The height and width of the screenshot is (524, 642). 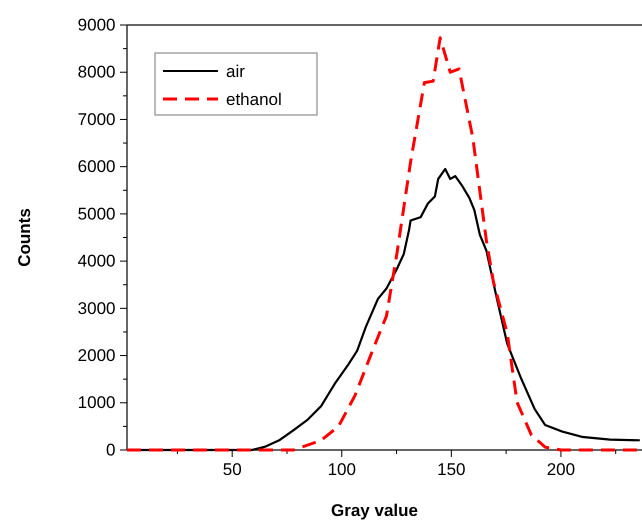 I want to click on legend-label: ethanol, so click(x=254, y=99).